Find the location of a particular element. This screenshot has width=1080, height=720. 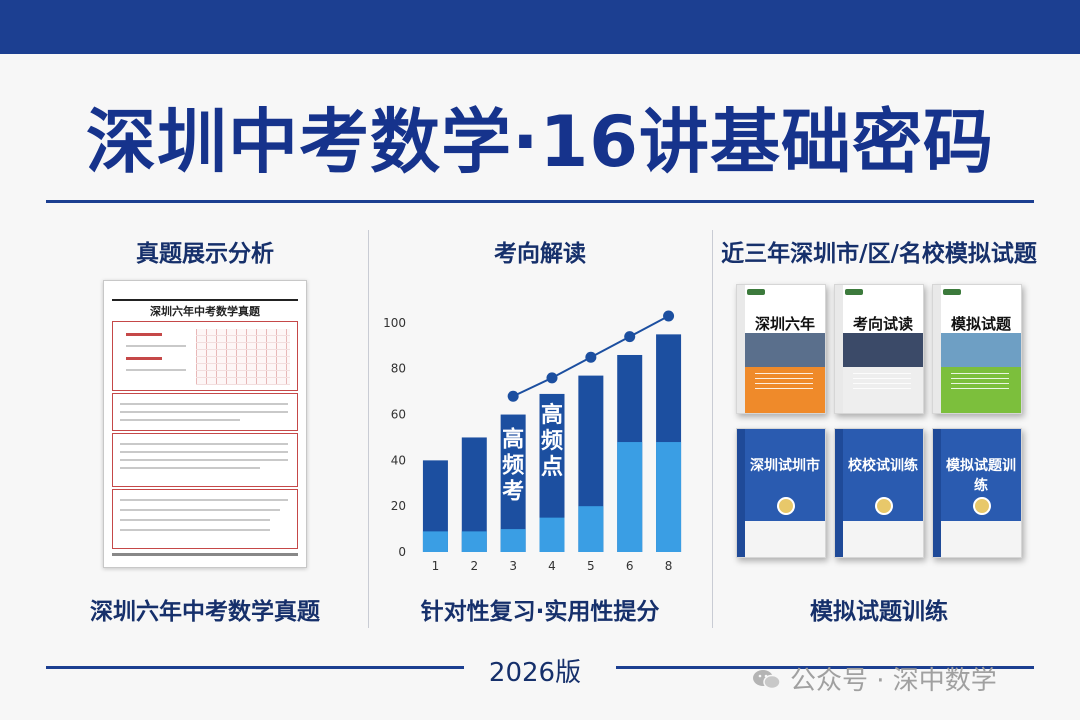

book-cover-top-3: 模拟试题 is located at coordinates (977, 349).